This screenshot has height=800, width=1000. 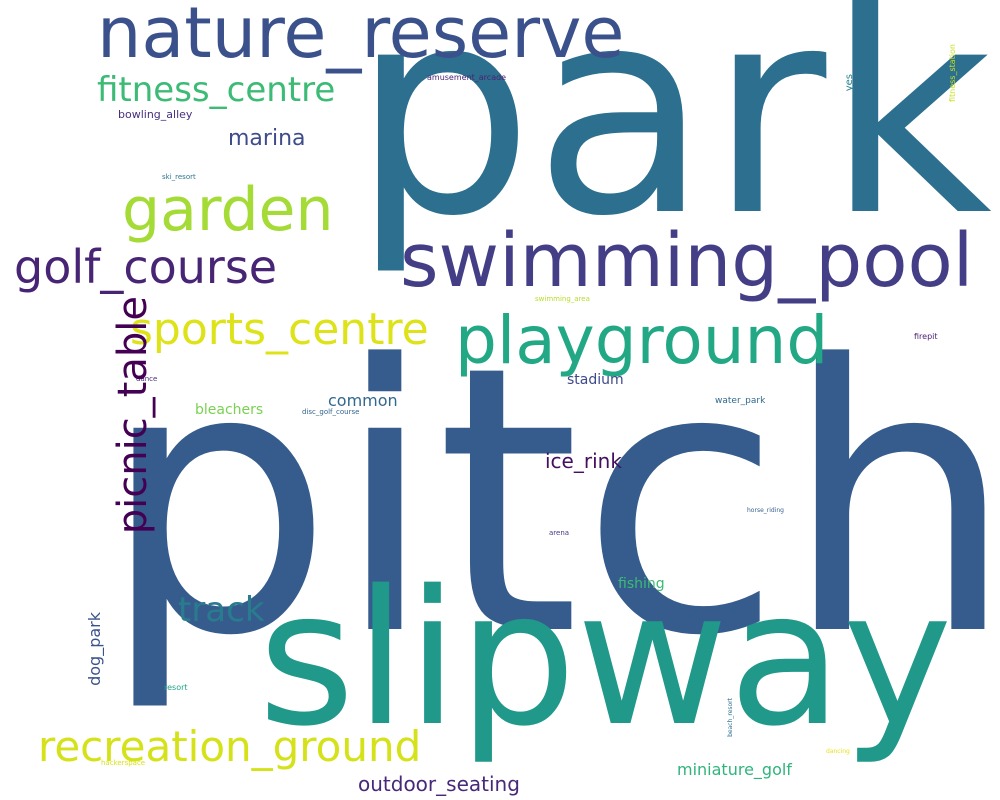 What do you see at coordinates (687, 261) in the screenshot?
I see `word-swimming-pool: swimming_pool` at bounding box center [687, 261].